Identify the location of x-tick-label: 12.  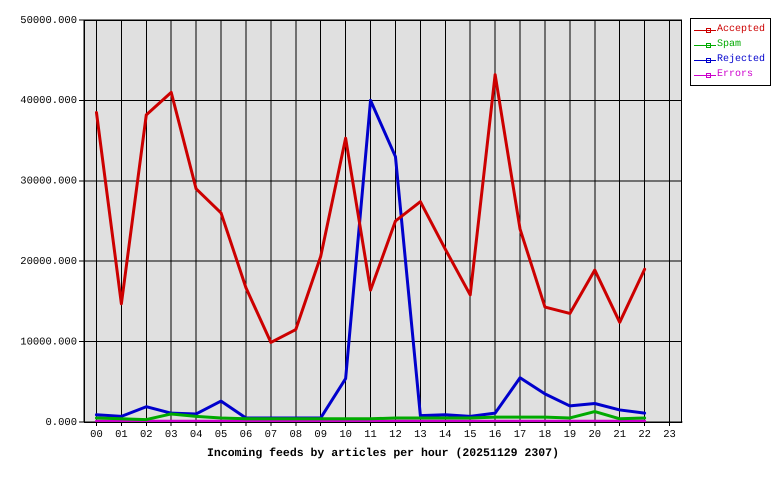
(395, 435).